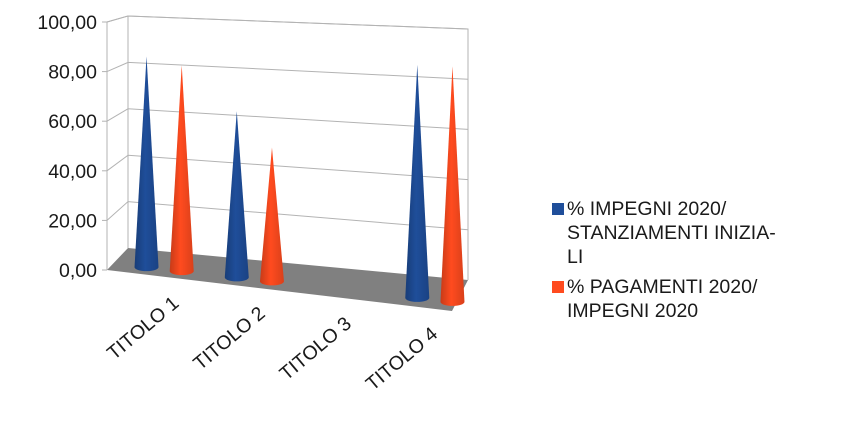 This screenshot has height=427, width=841. What do you see at coordinates (72, 221) in the screenshot?
I see `y-tick-label: 20,00` at bounding box center [72, 221].